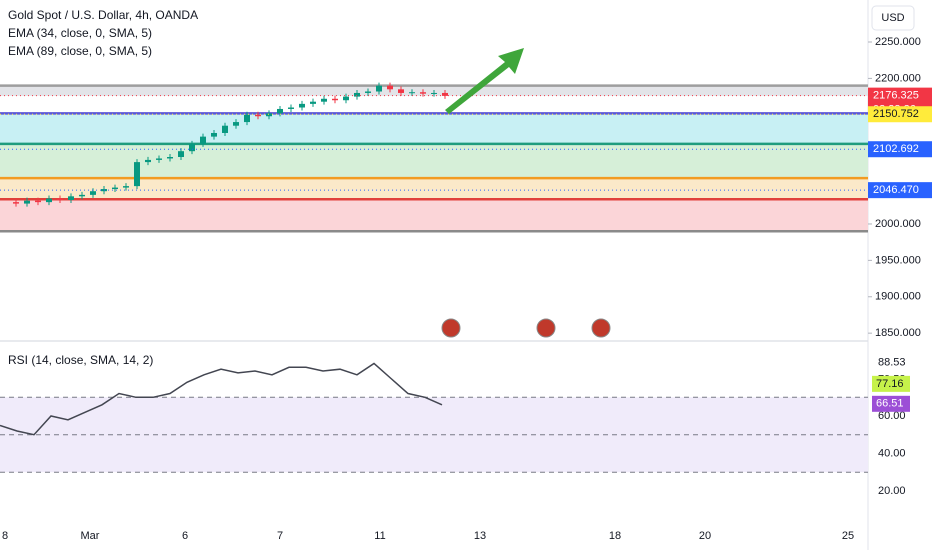 Image resolution: width=932 pixels, height=550 pixels. I want to click on rsi-tick-label: 20.00, so click(892, 491).